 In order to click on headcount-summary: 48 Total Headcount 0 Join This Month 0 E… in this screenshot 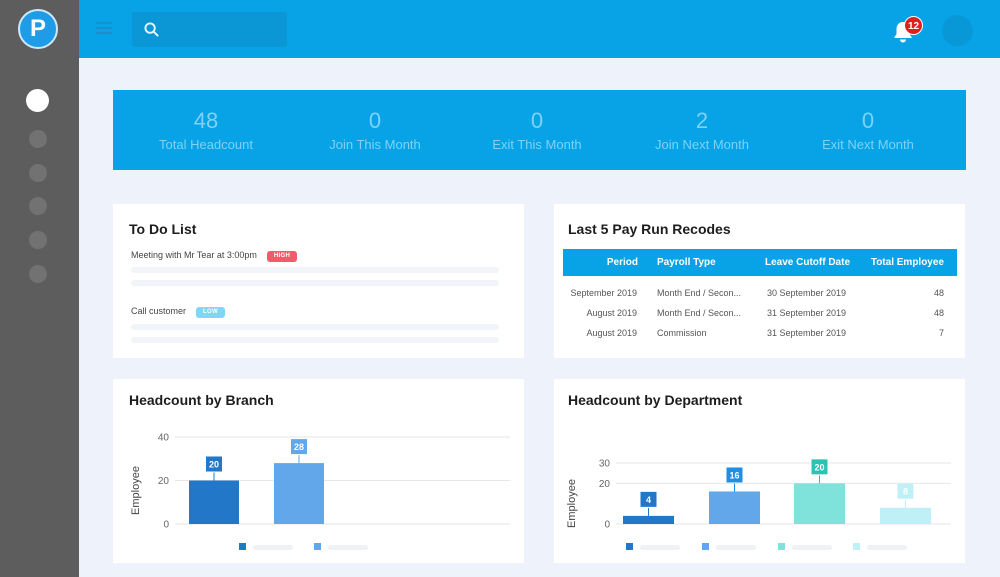, I will do `click(539, 130)`.